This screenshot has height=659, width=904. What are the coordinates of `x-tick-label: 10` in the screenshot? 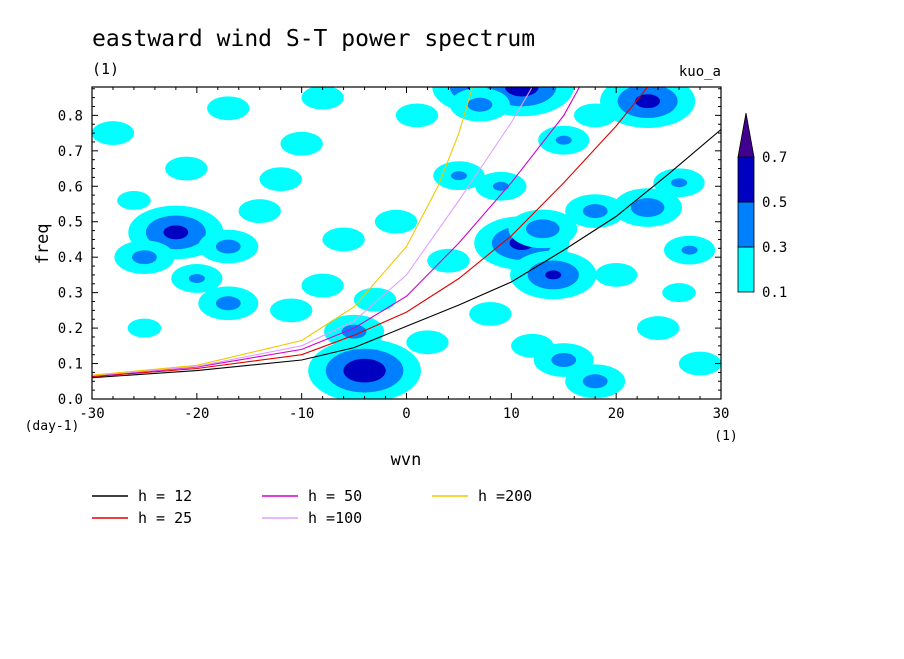 It's located at (511, 414).